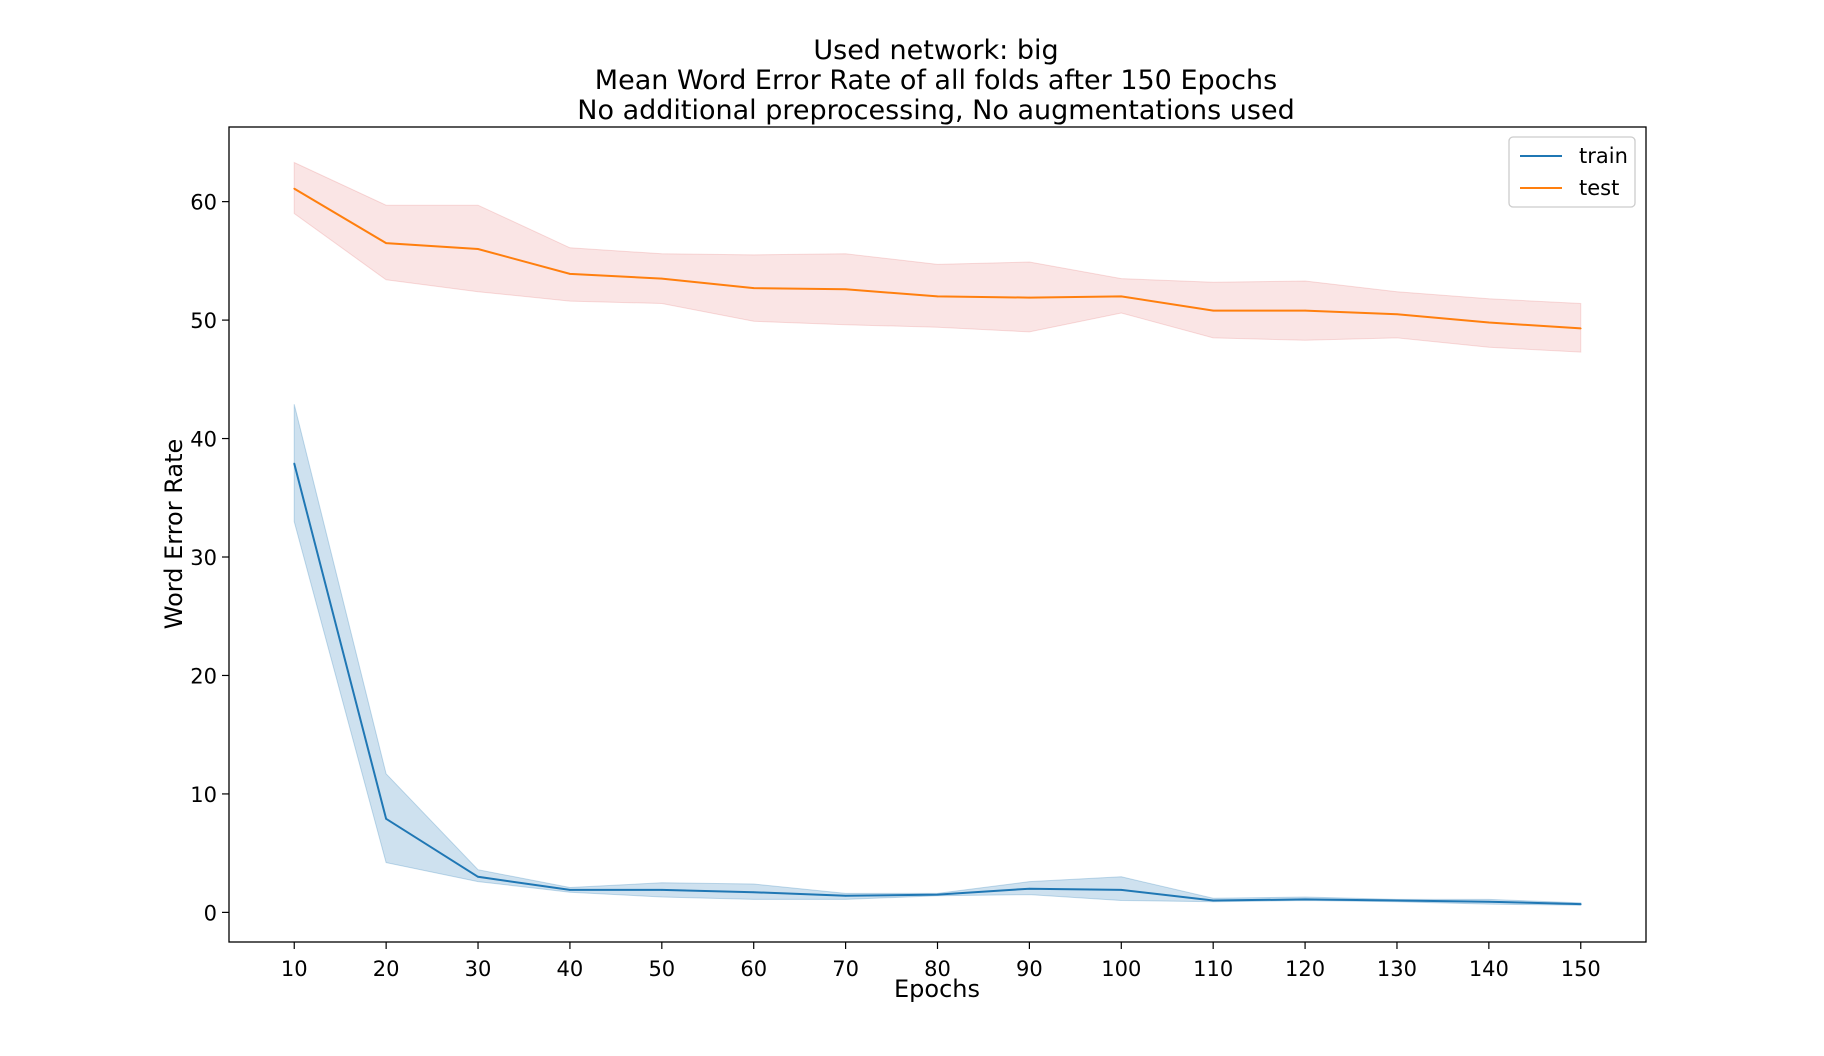  Describe the element at coordinates (935, 50) in the screenshot. I see `chart-title-line-1: Used network: big` at that location.